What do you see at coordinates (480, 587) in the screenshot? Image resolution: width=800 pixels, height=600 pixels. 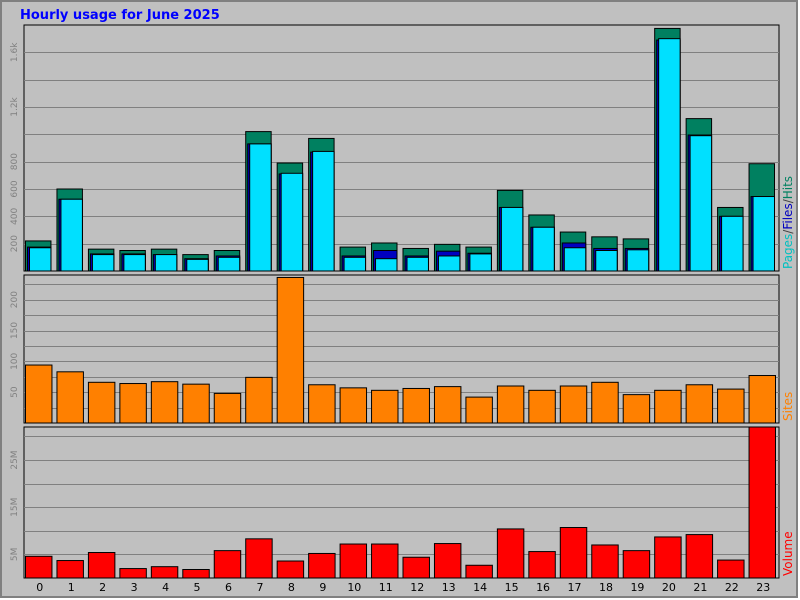 I see `x-tick-label-14: 14` at bounding box center [480, 587].